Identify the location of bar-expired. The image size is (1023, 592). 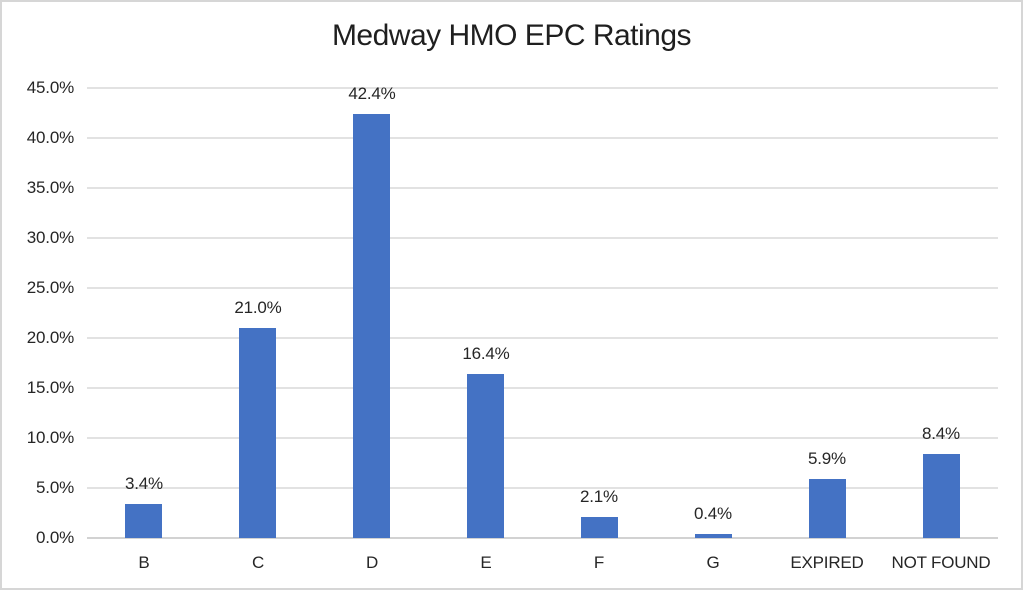
(827, 508).